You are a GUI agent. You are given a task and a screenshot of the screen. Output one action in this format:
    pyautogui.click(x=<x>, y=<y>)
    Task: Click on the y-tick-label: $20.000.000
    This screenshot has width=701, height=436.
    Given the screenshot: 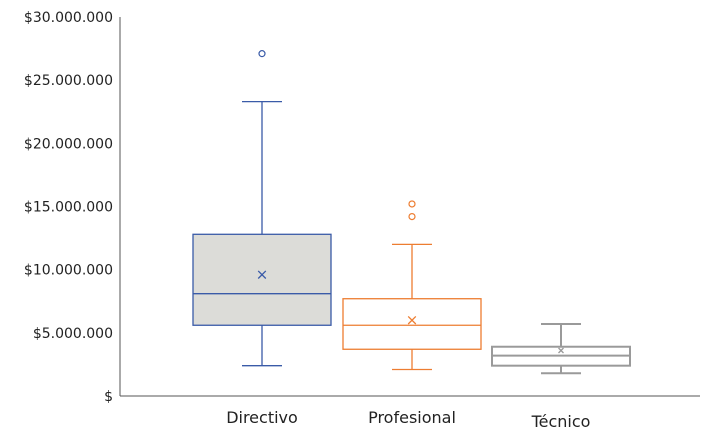 What is the action you would take?
    pyautogui.click(x=68, y=144)
    